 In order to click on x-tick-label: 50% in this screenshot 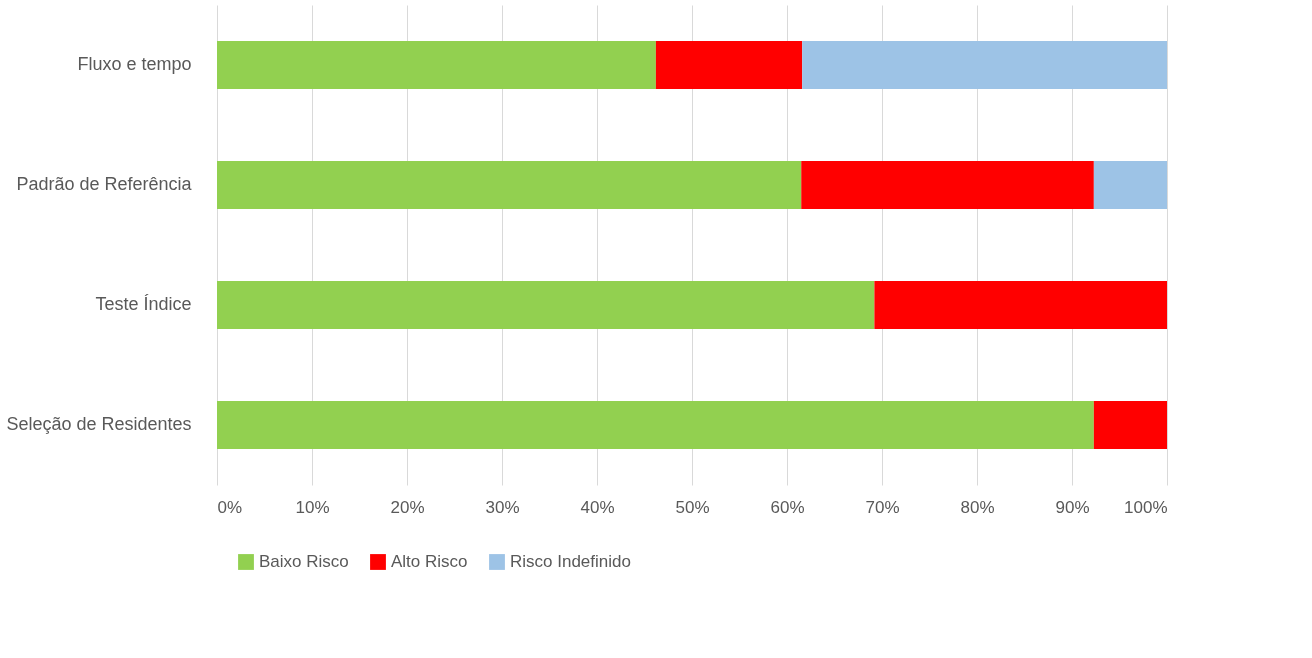, I will do `click(692, 507)`.